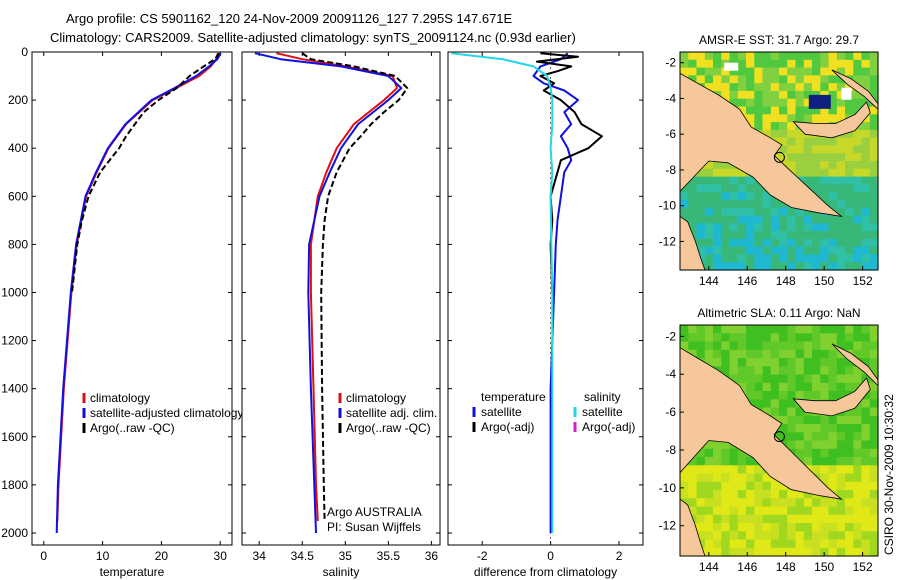  Describe the element at coordinates (608, 427) in the screenshot. I see `legend-label: Argo(-adj)` at that location.